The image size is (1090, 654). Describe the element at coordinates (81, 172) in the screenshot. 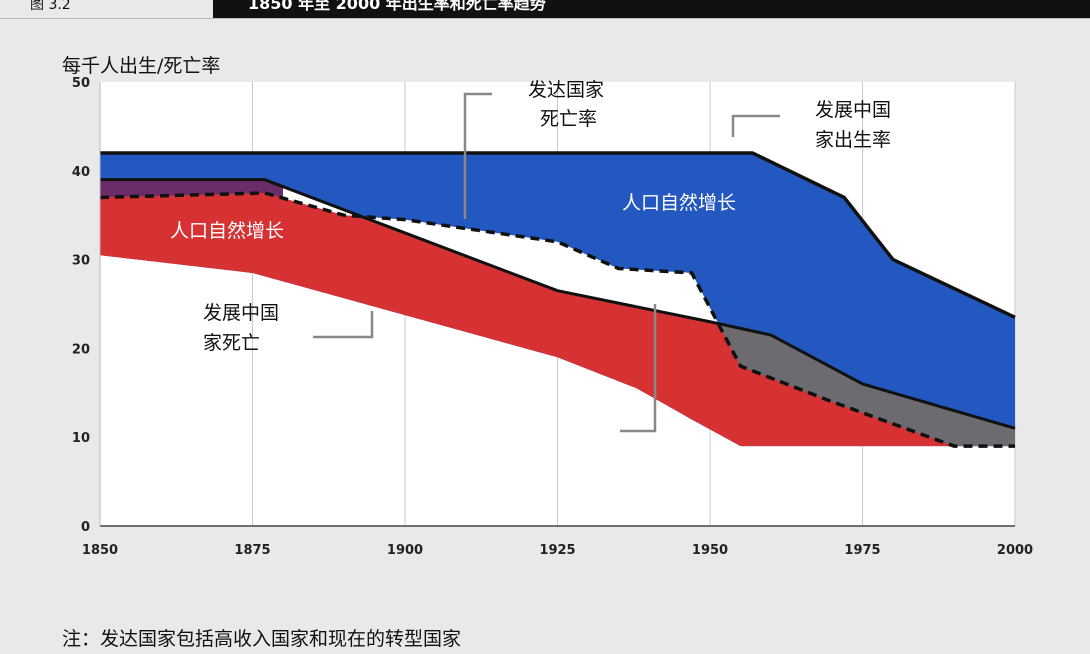

I see `y-tick-40: 40` at that location.